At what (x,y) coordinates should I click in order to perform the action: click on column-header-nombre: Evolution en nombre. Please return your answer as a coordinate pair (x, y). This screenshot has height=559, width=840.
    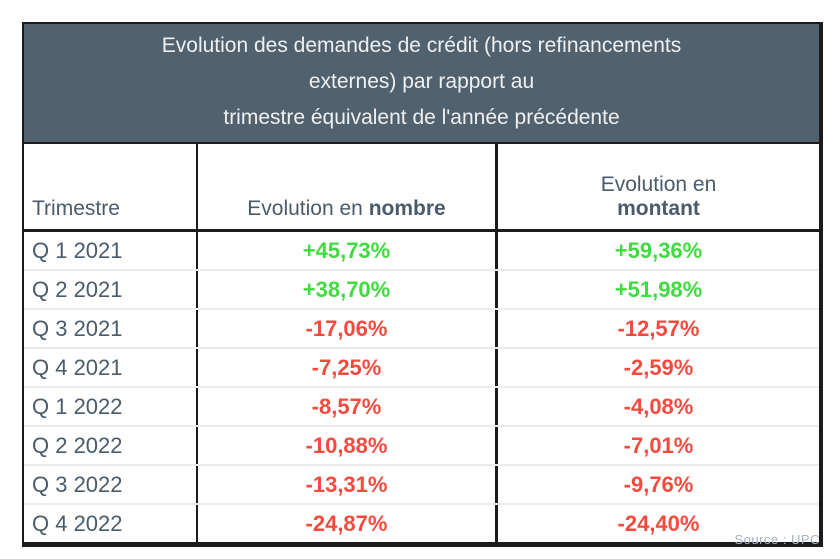
    Looking at the image, I should click on (347, 186).